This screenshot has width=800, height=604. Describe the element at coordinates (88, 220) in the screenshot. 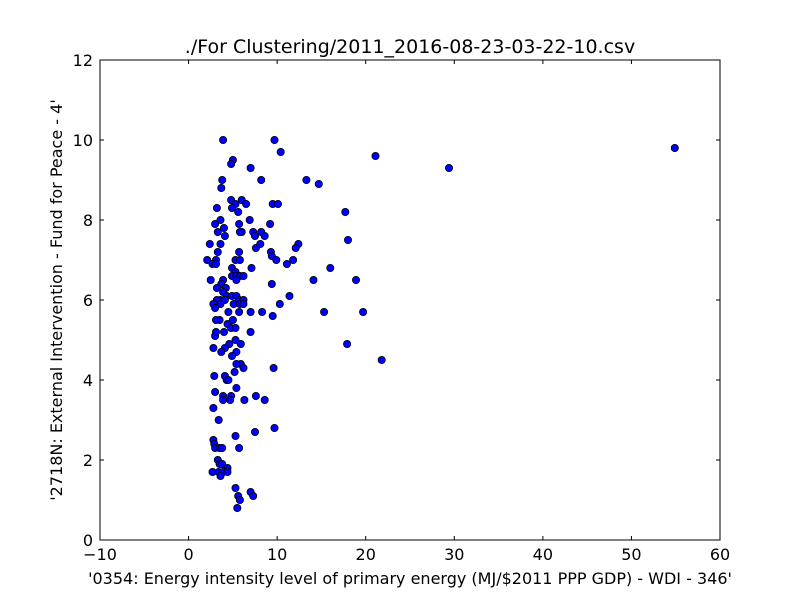

I see `y-tick-label: 8` at that location.